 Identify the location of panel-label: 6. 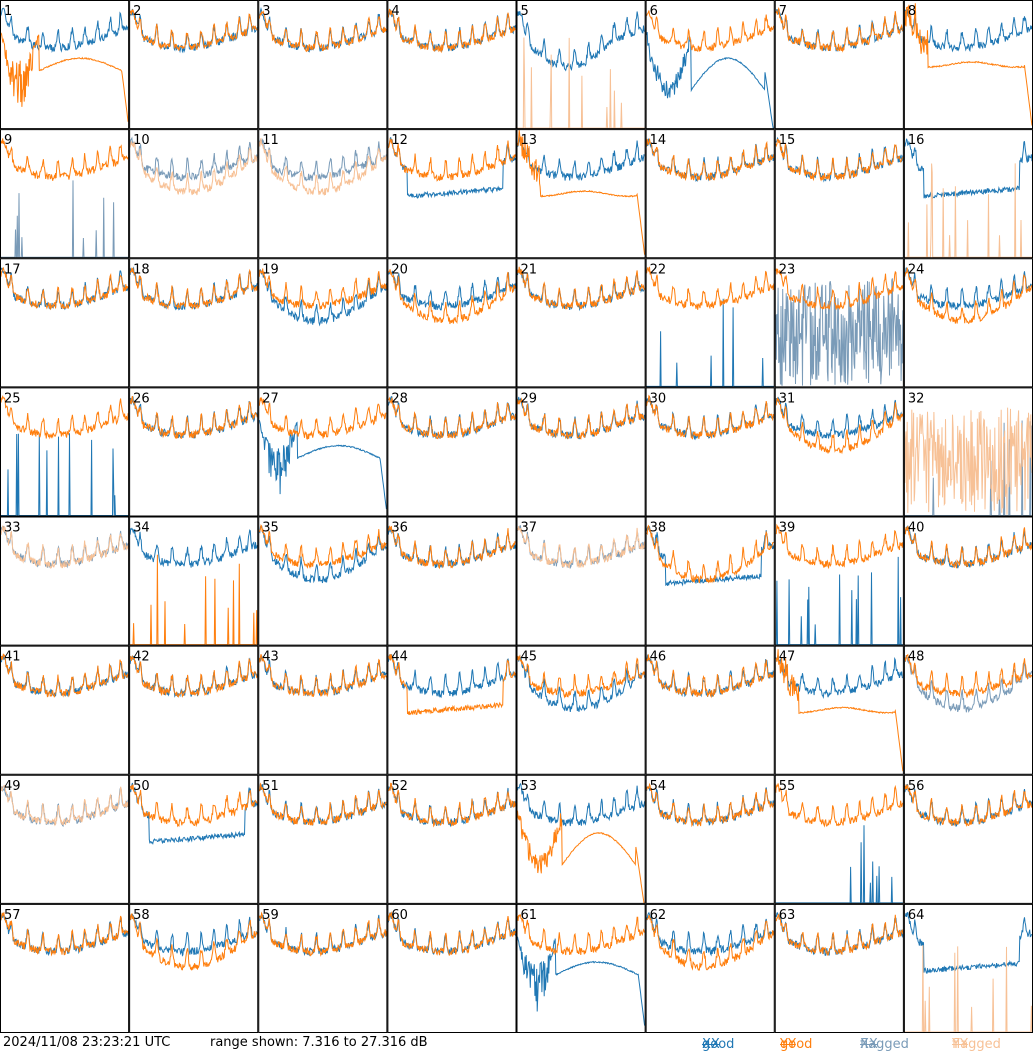
(654, 11).